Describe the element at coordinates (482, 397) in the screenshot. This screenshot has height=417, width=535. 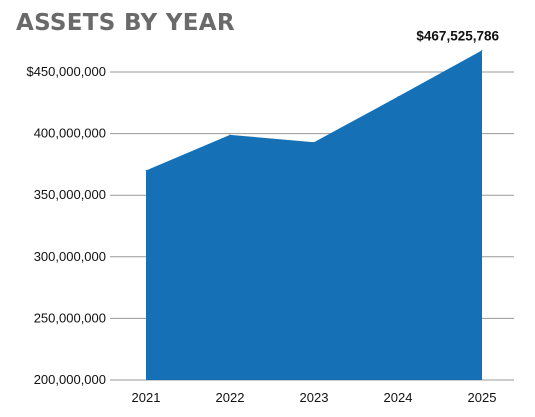
I see `x-tick-label: 2025` at that location.